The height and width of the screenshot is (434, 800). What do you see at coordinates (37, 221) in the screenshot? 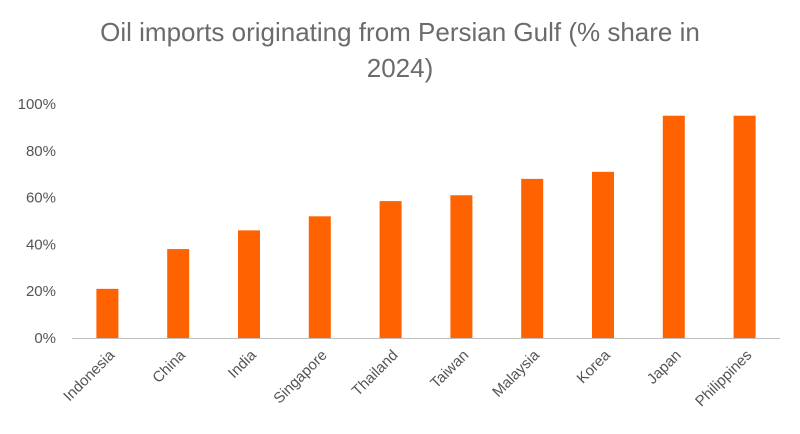
I see `y-axis: 0% 20% 40% 60% 80% 100%` at bounding box center [37, 221].